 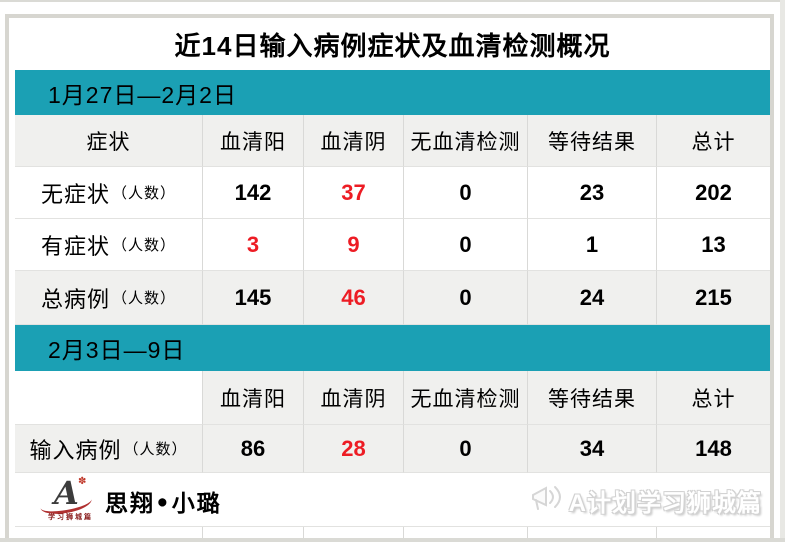 I want to click on table-row-symptomatic: 有症状 （人数） 3 9 0 1 13, so click(x=392, y=245).